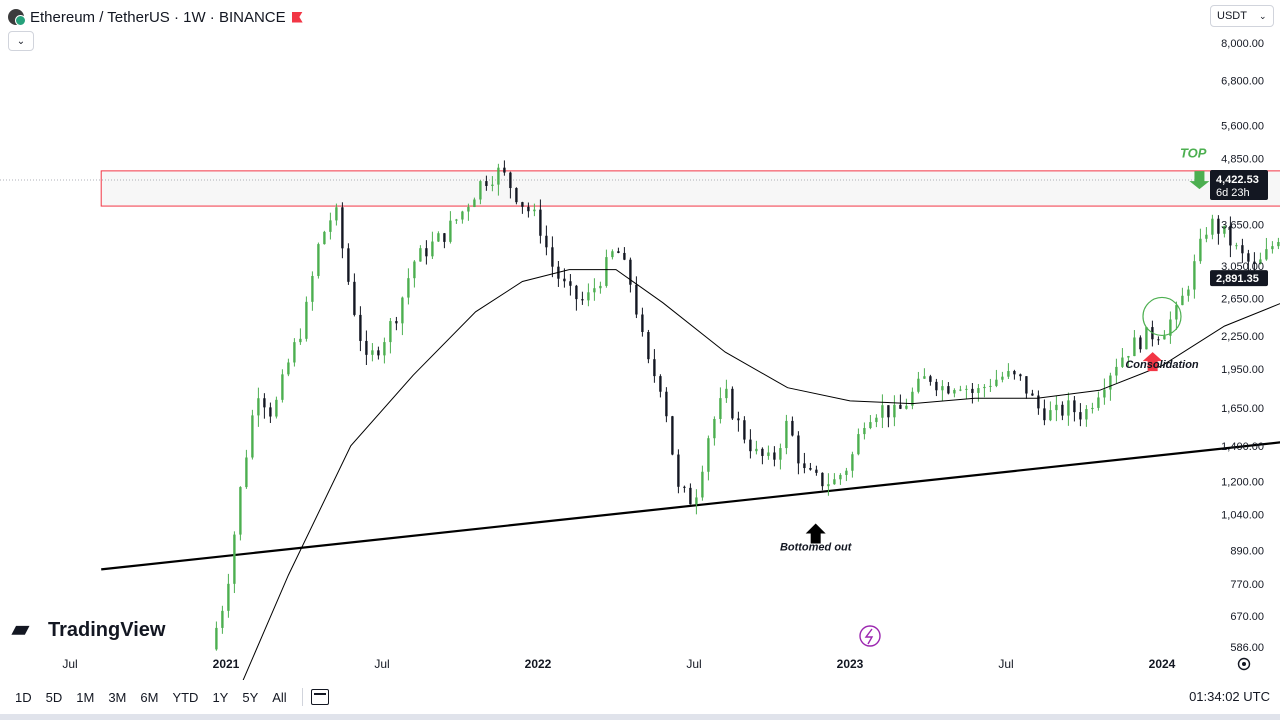  What do you see at coordinates (1242, 482) in the screenshot?
I see `price-tick-label: 1,200.00` at bounding box center [1242, 482].